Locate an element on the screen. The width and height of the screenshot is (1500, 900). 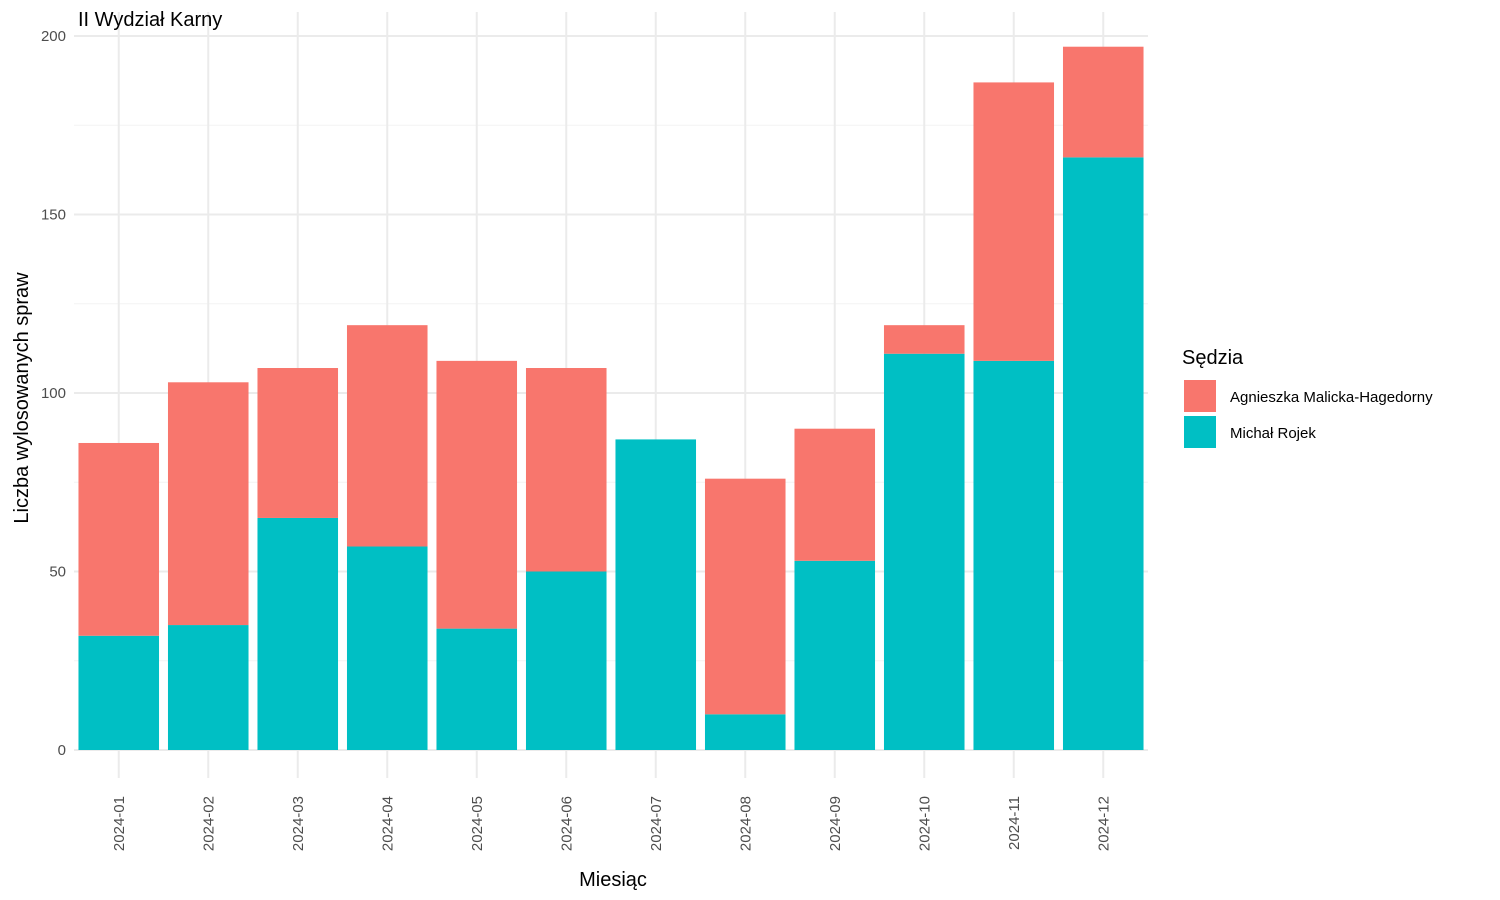
x-tick-label: 2024-11 is located at coordinates (1014, 823).